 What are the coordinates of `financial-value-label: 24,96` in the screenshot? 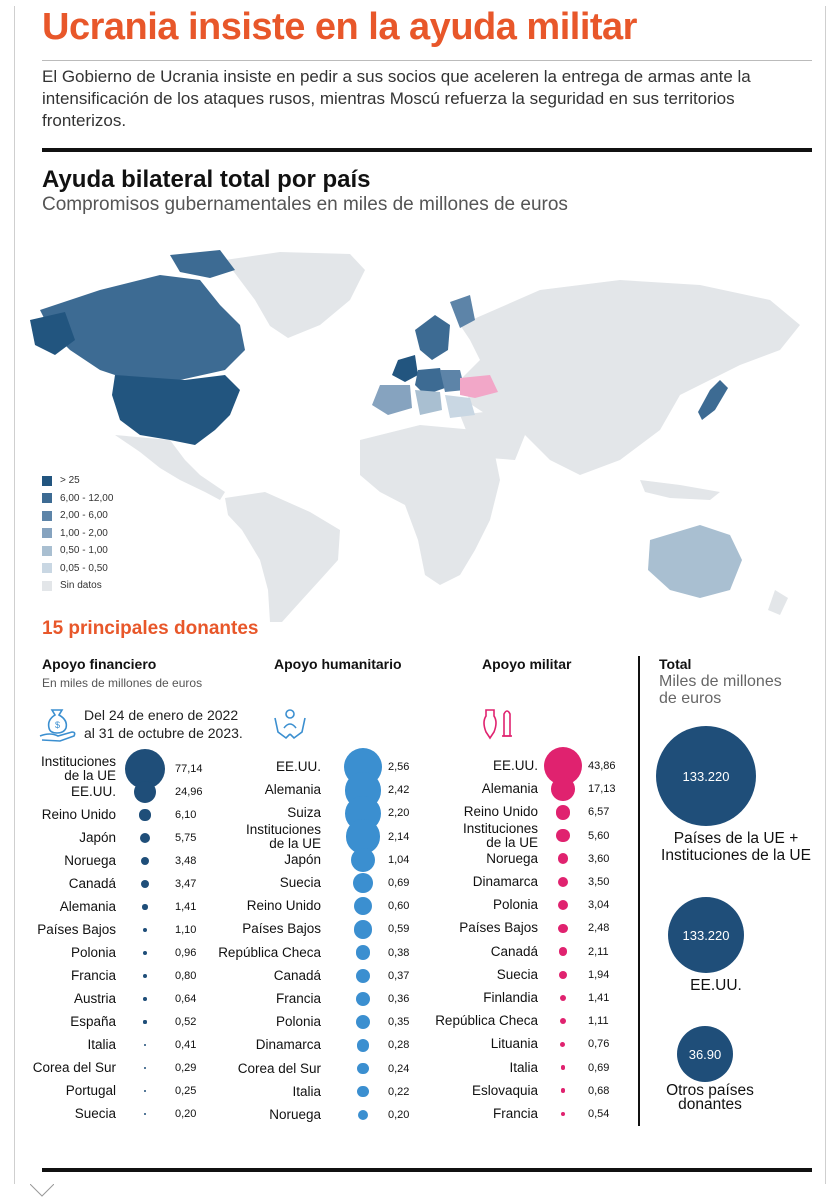 It's located at (189, 792).